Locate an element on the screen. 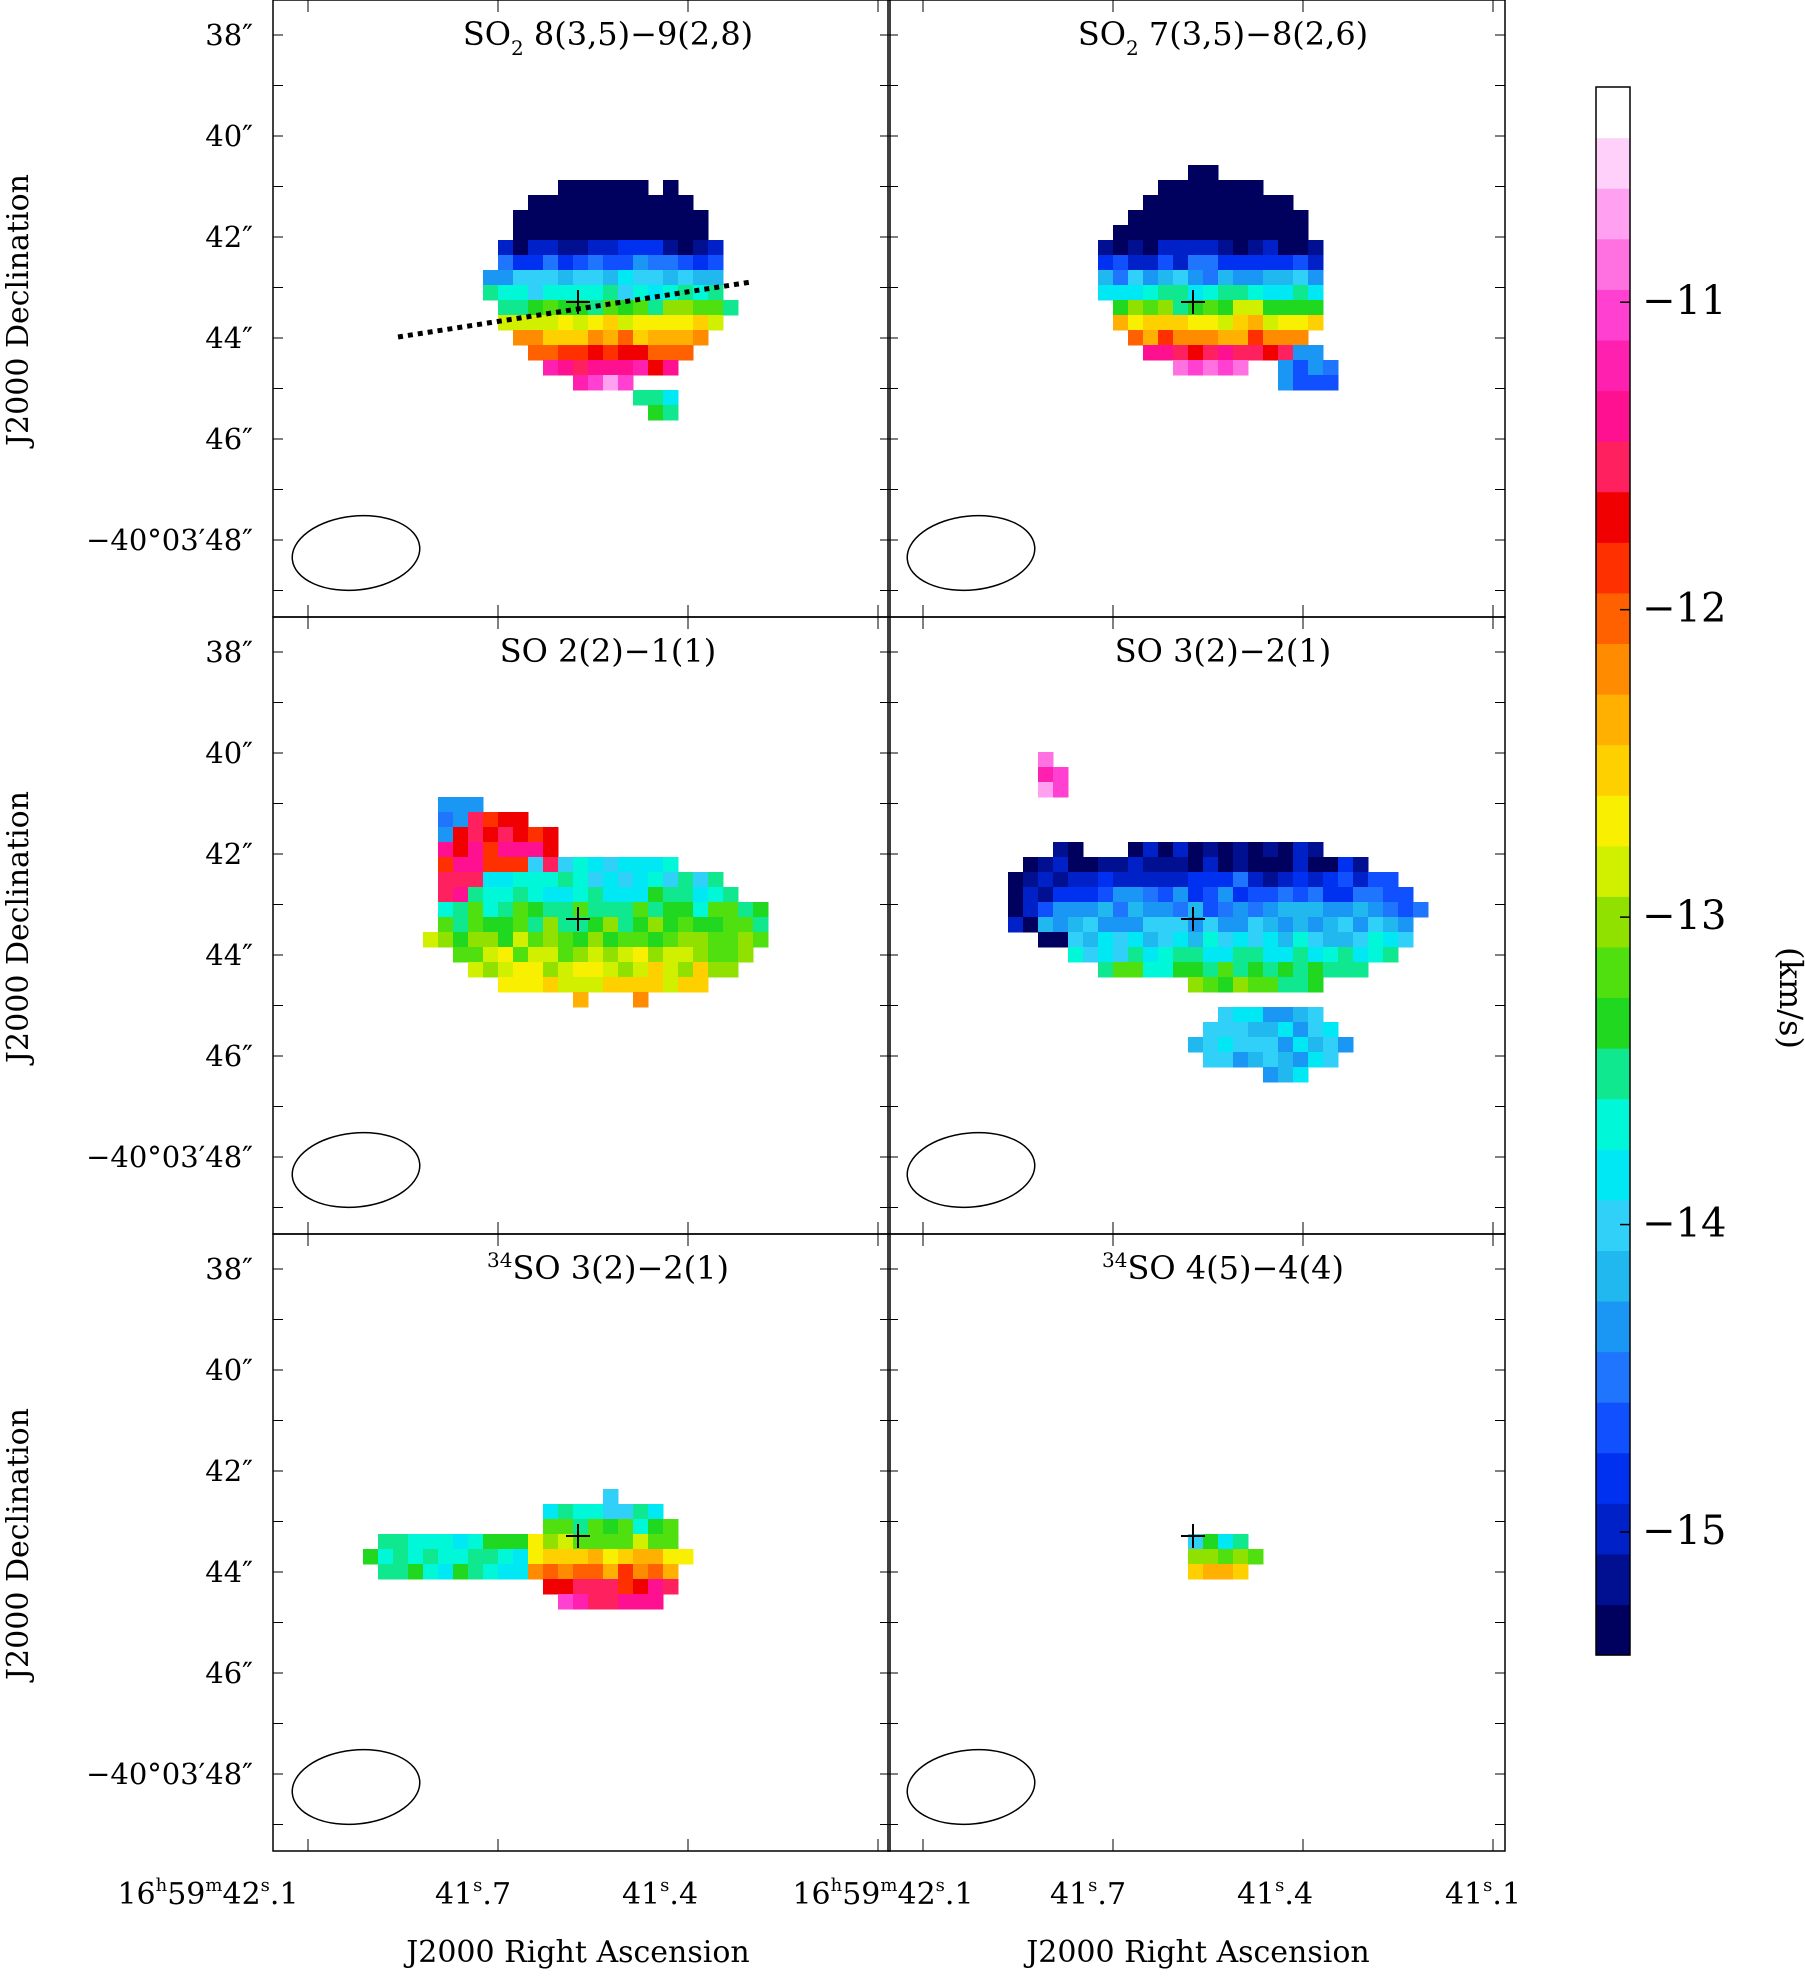 Image resolution: width=1805 pixels, height=1977 pixels. panel-title: SO2 8(3,5)−9(2,8) is located at coordinates (608, 37).